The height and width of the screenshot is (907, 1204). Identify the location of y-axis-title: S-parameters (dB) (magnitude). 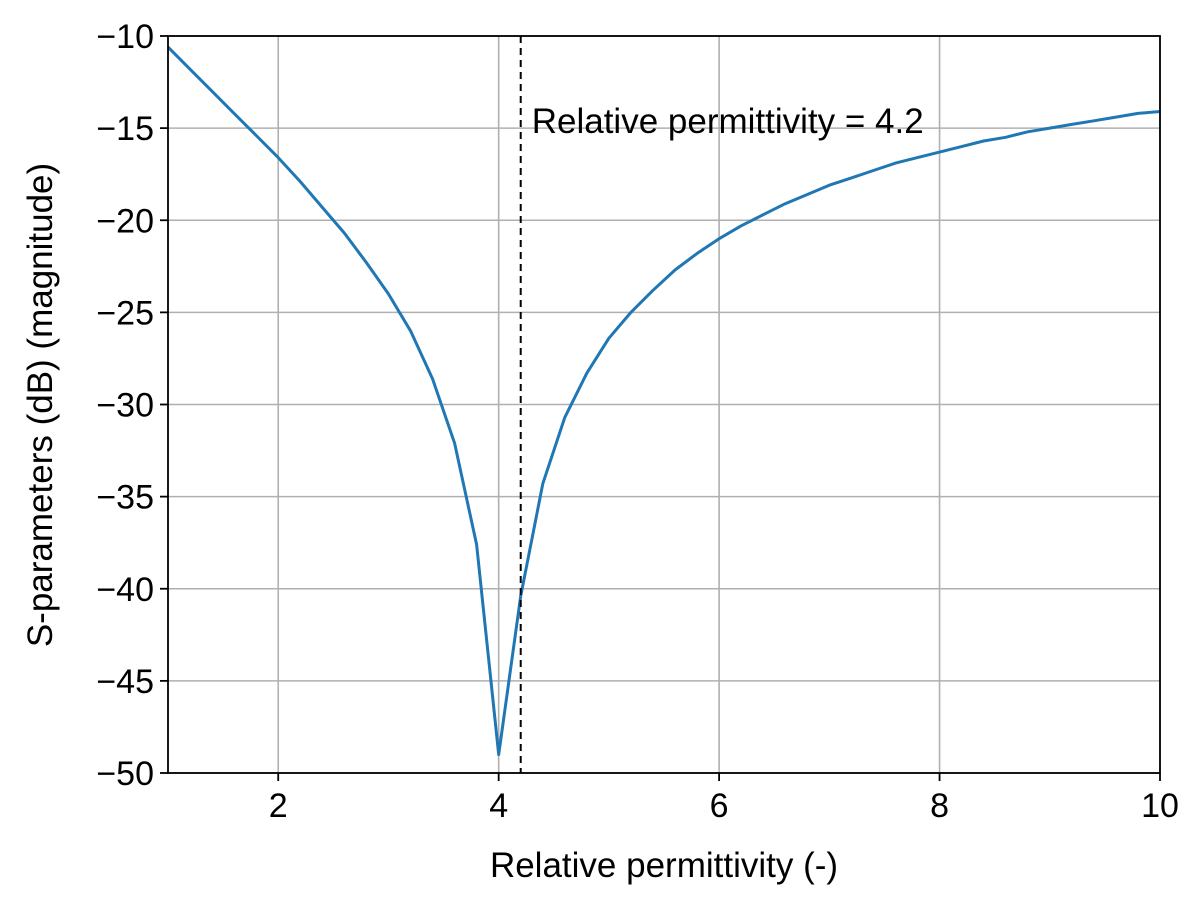
(40, 405).